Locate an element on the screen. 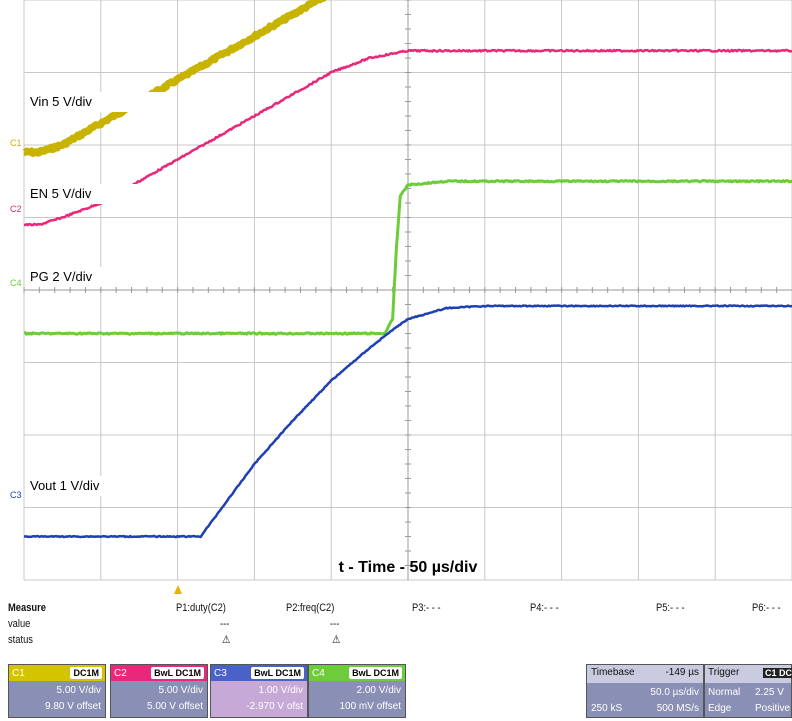 The image size is (792, 721). timebase-samples: 250 kS is located at coordinates (607, 708).